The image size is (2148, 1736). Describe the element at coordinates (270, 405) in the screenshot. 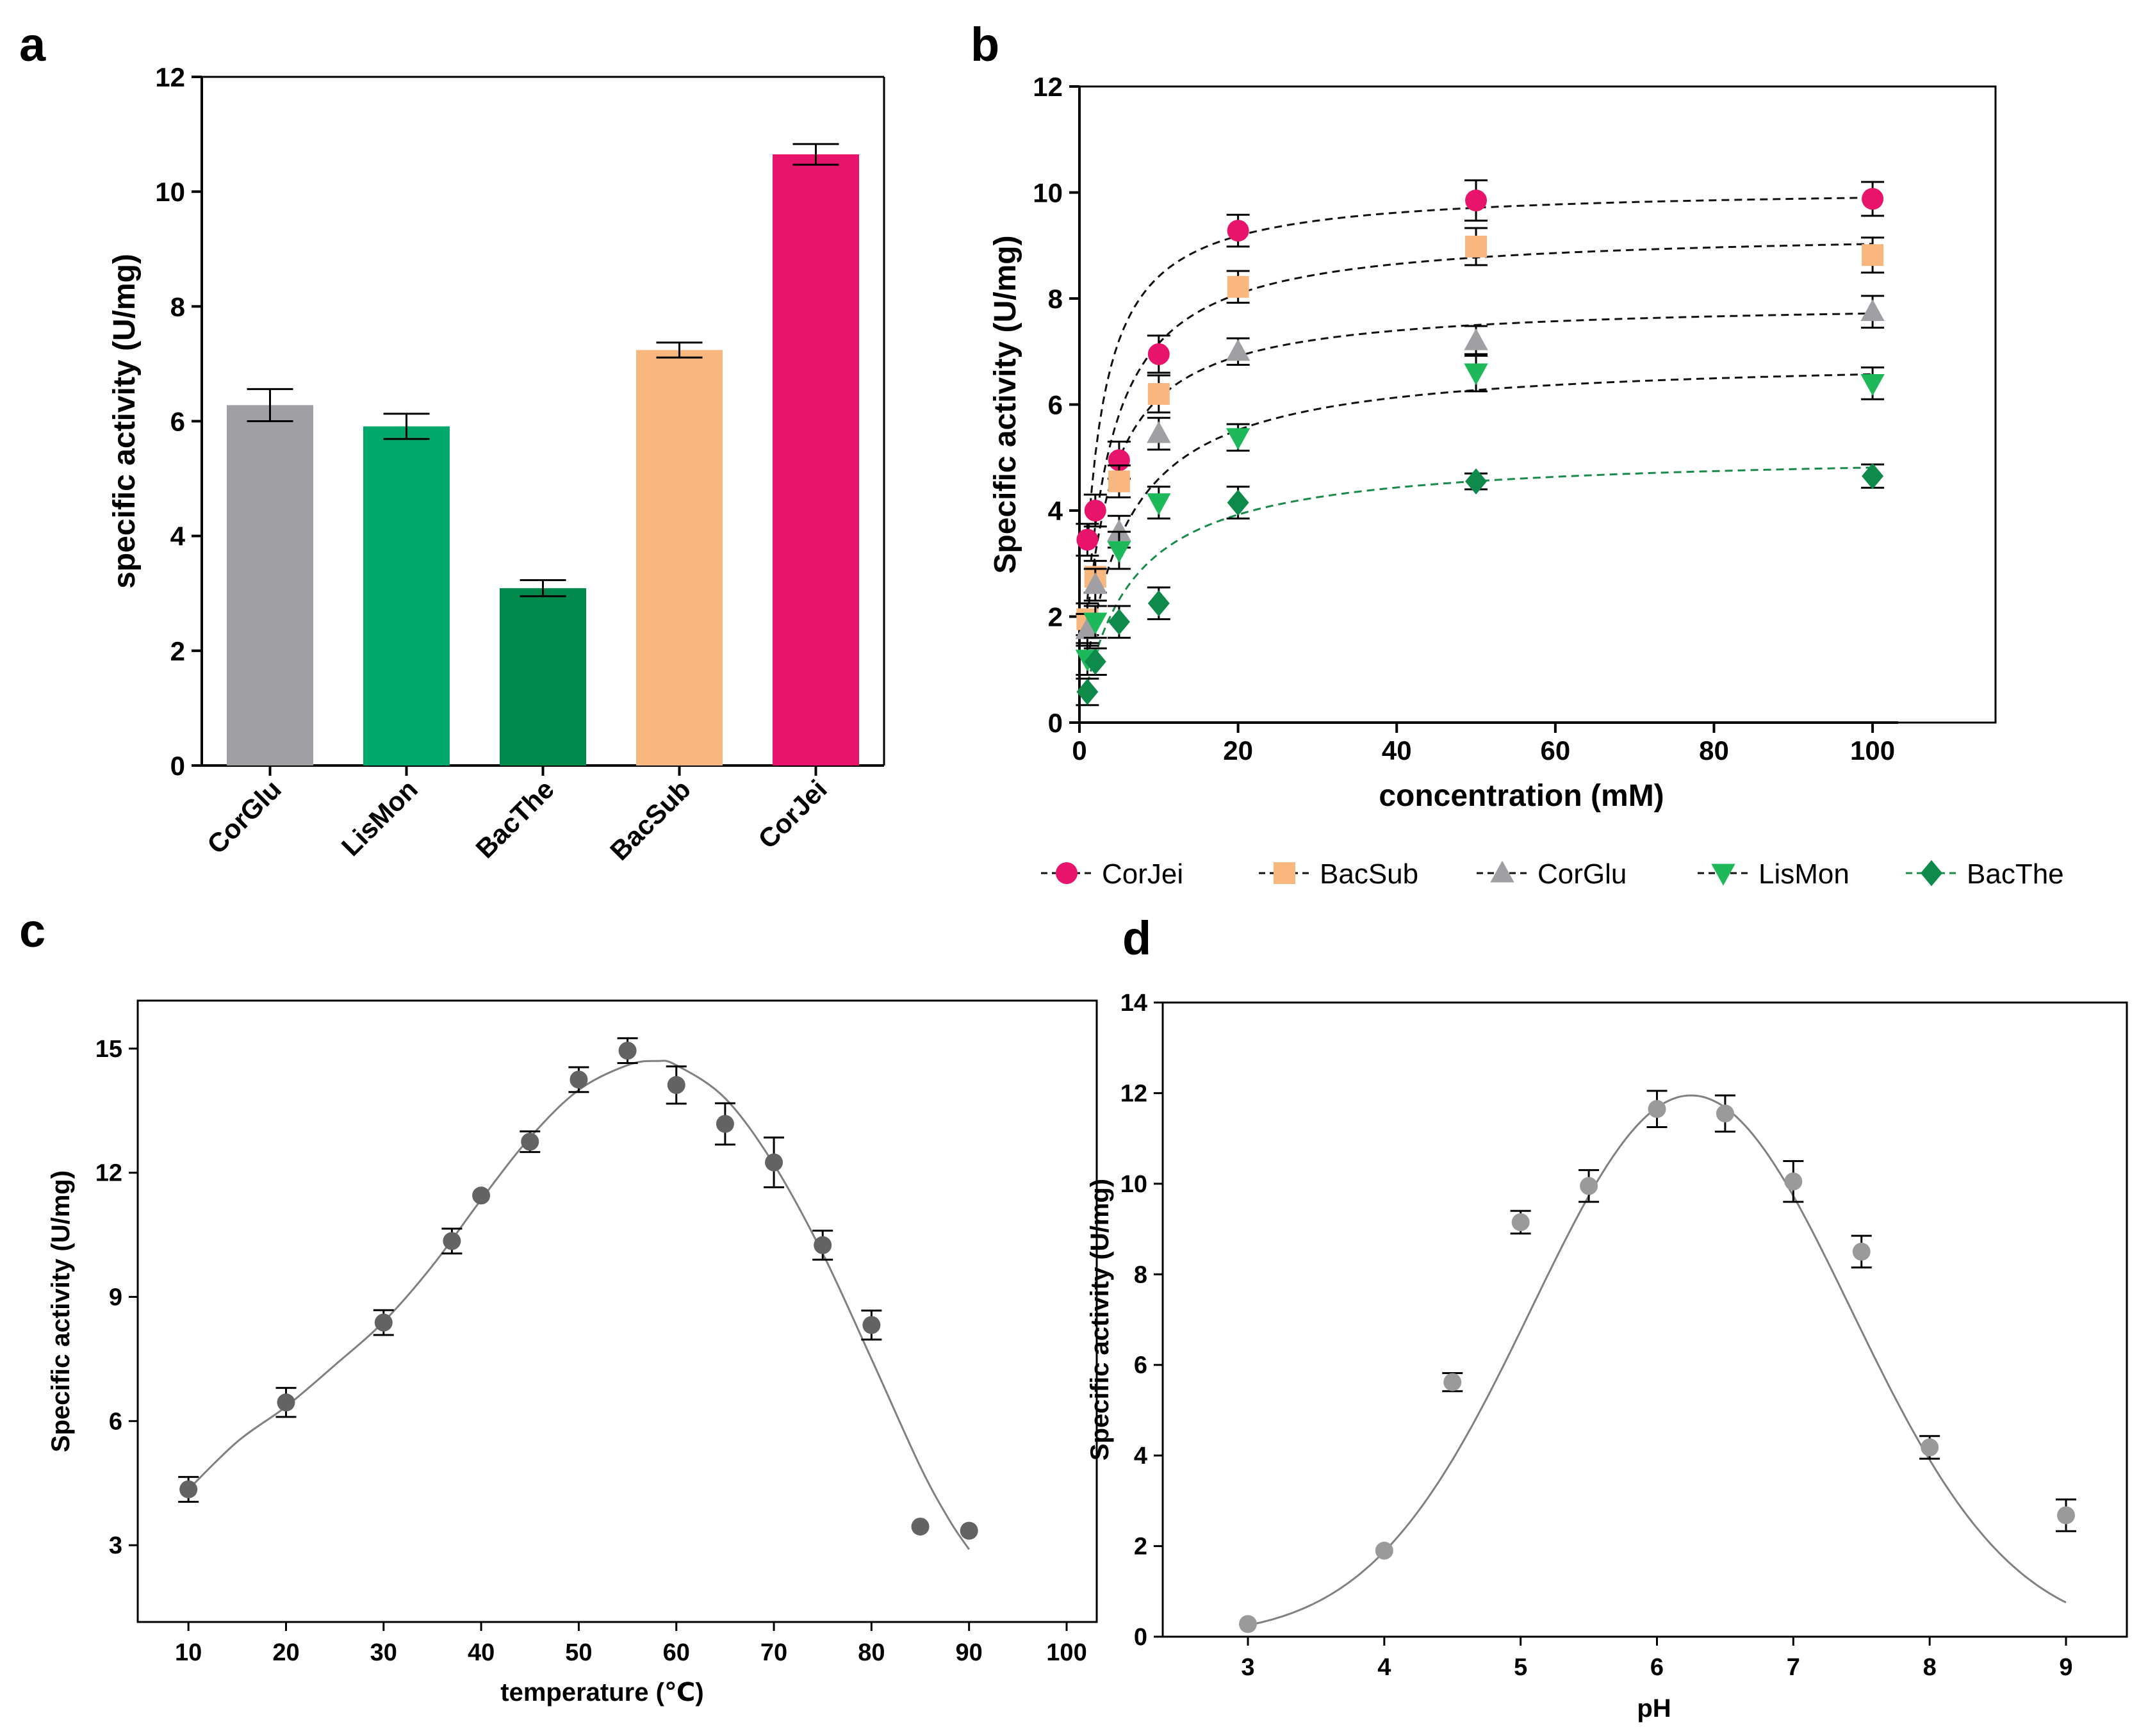

I see `error-bar-CorGlu` at that location.